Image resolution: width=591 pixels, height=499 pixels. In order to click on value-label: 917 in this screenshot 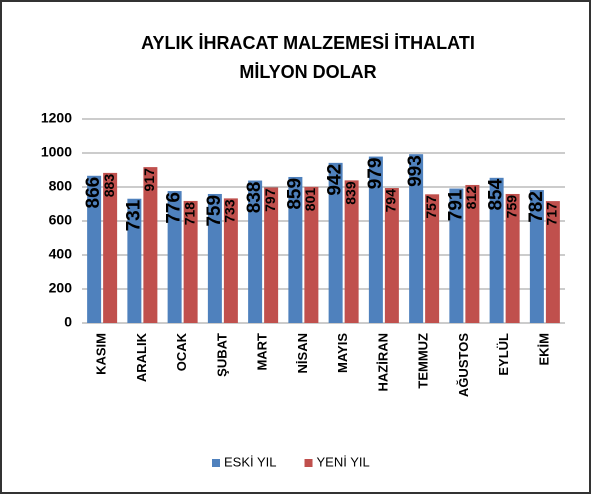, I will do `click(149, 180)`.